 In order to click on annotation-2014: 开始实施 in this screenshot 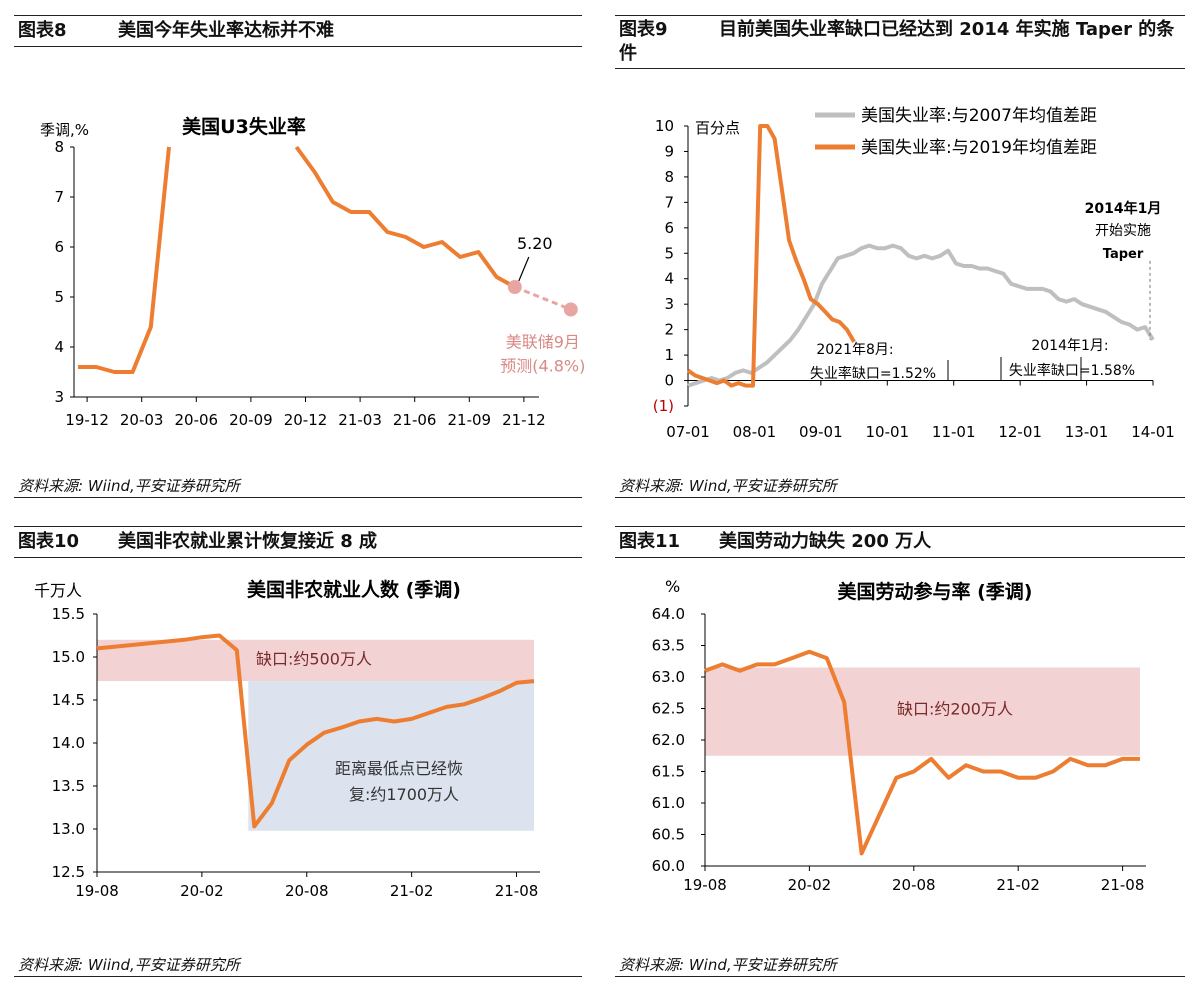, I will do `click(1123, 231)`.